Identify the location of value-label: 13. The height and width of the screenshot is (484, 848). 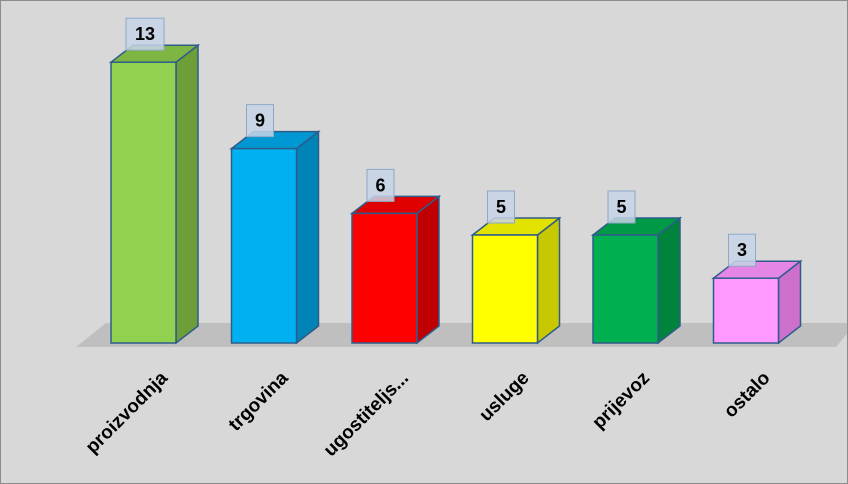
(145, 34).